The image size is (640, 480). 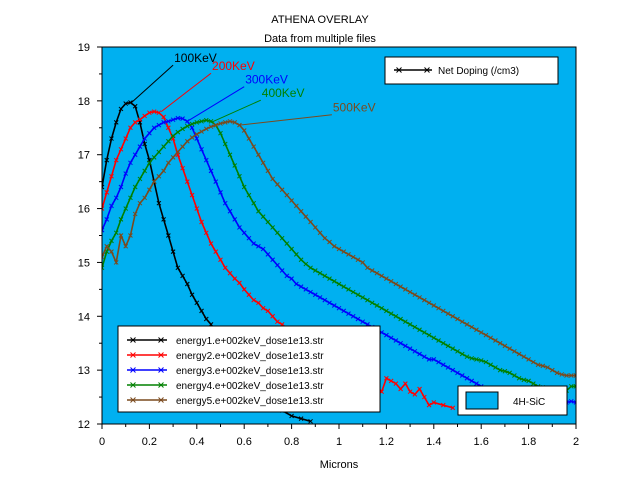 I want to click on legend-entry-5: energy5.e+002keV_dose1e13.str, so click(x=225, y=401).